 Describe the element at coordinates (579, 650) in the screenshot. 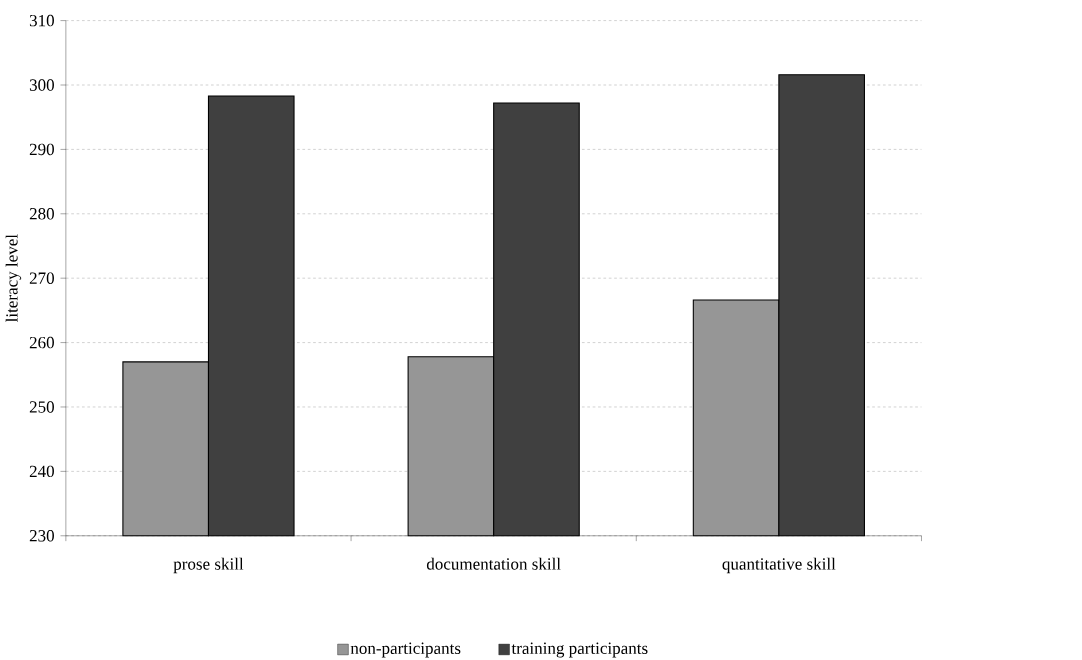

I see `legend-label: training participants` at that location.